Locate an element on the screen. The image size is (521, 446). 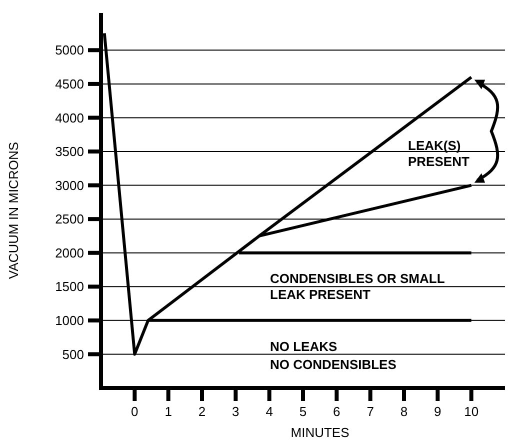
x-tick-label: 1 is located at coordinates (168, 411).